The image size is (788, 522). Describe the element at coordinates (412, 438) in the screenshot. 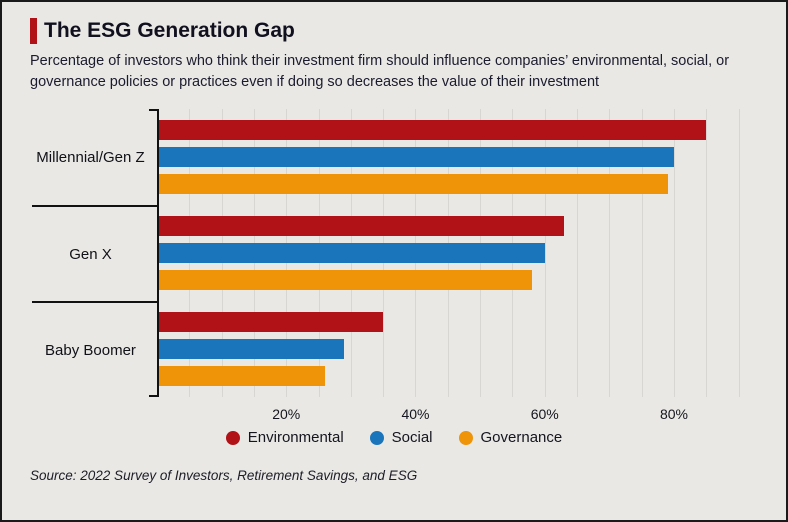

I see `legend-label: Social` at that location.